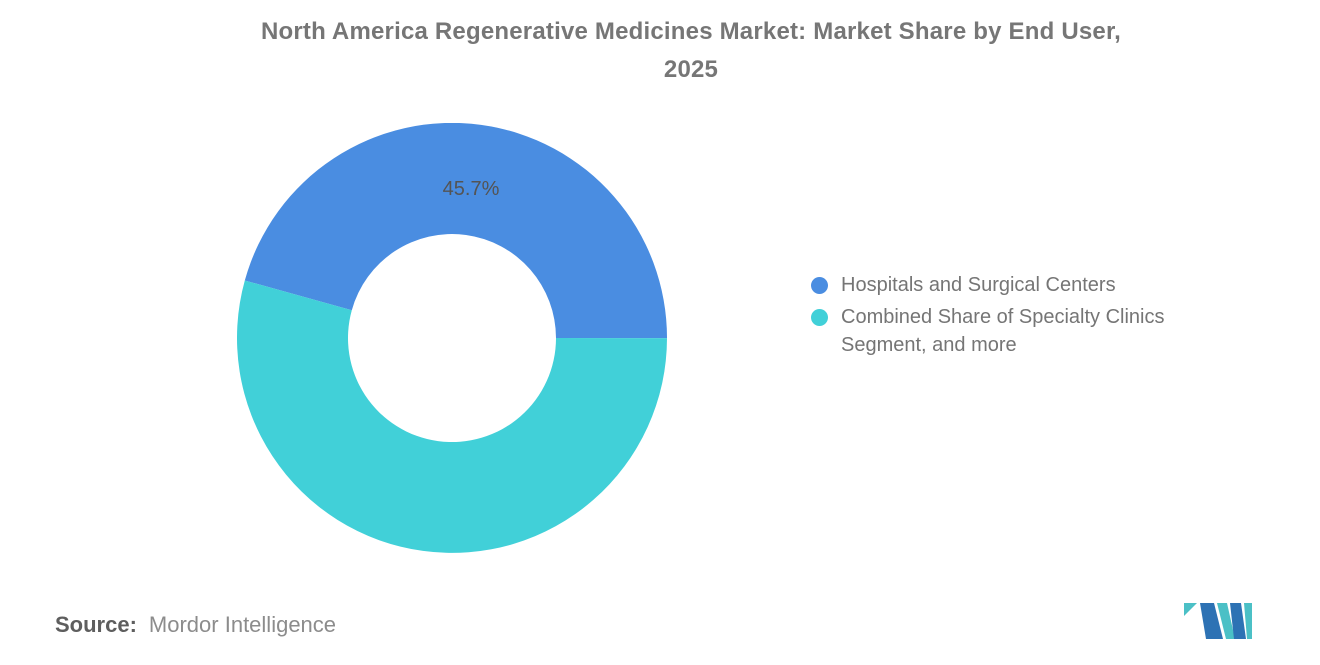  What do you see at coordinates (1238, 621) in the screenshot?
I see `logo-blue-band-right-icon` at bounding box center [1238, 621].